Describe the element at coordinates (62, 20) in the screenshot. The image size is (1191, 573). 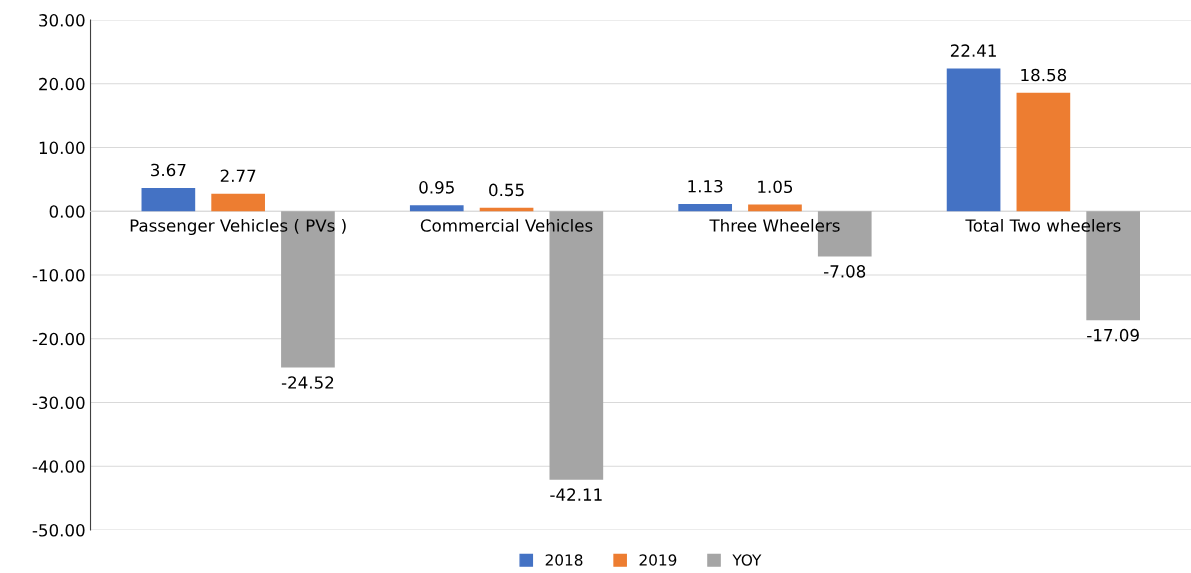
I see `y-tick-label: 30.00` at that location.